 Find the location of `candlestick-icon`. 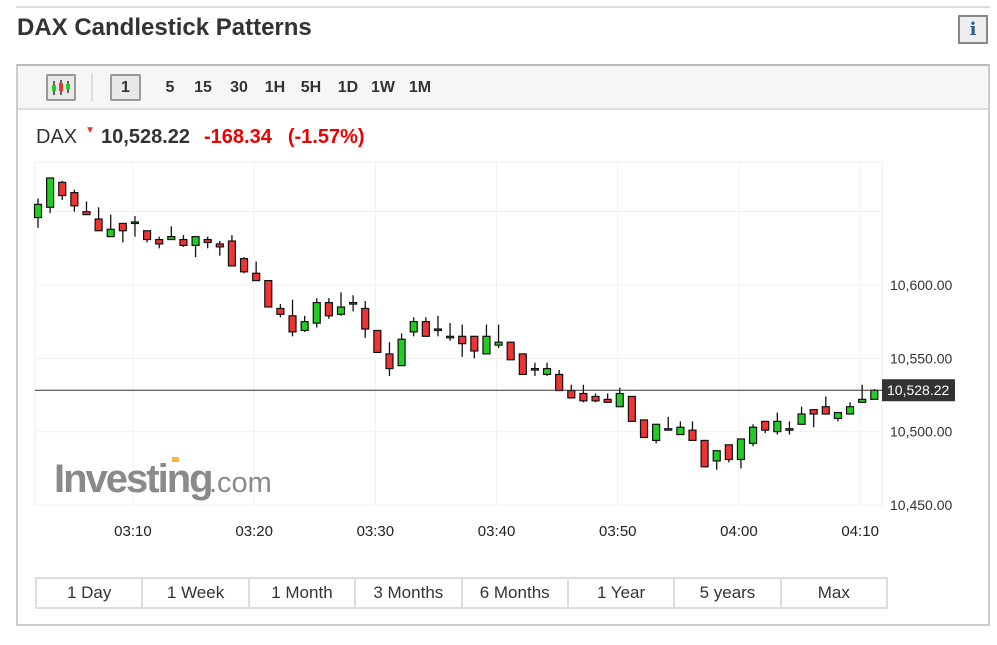

candlestick-icon is located at coordinates (61, 87).